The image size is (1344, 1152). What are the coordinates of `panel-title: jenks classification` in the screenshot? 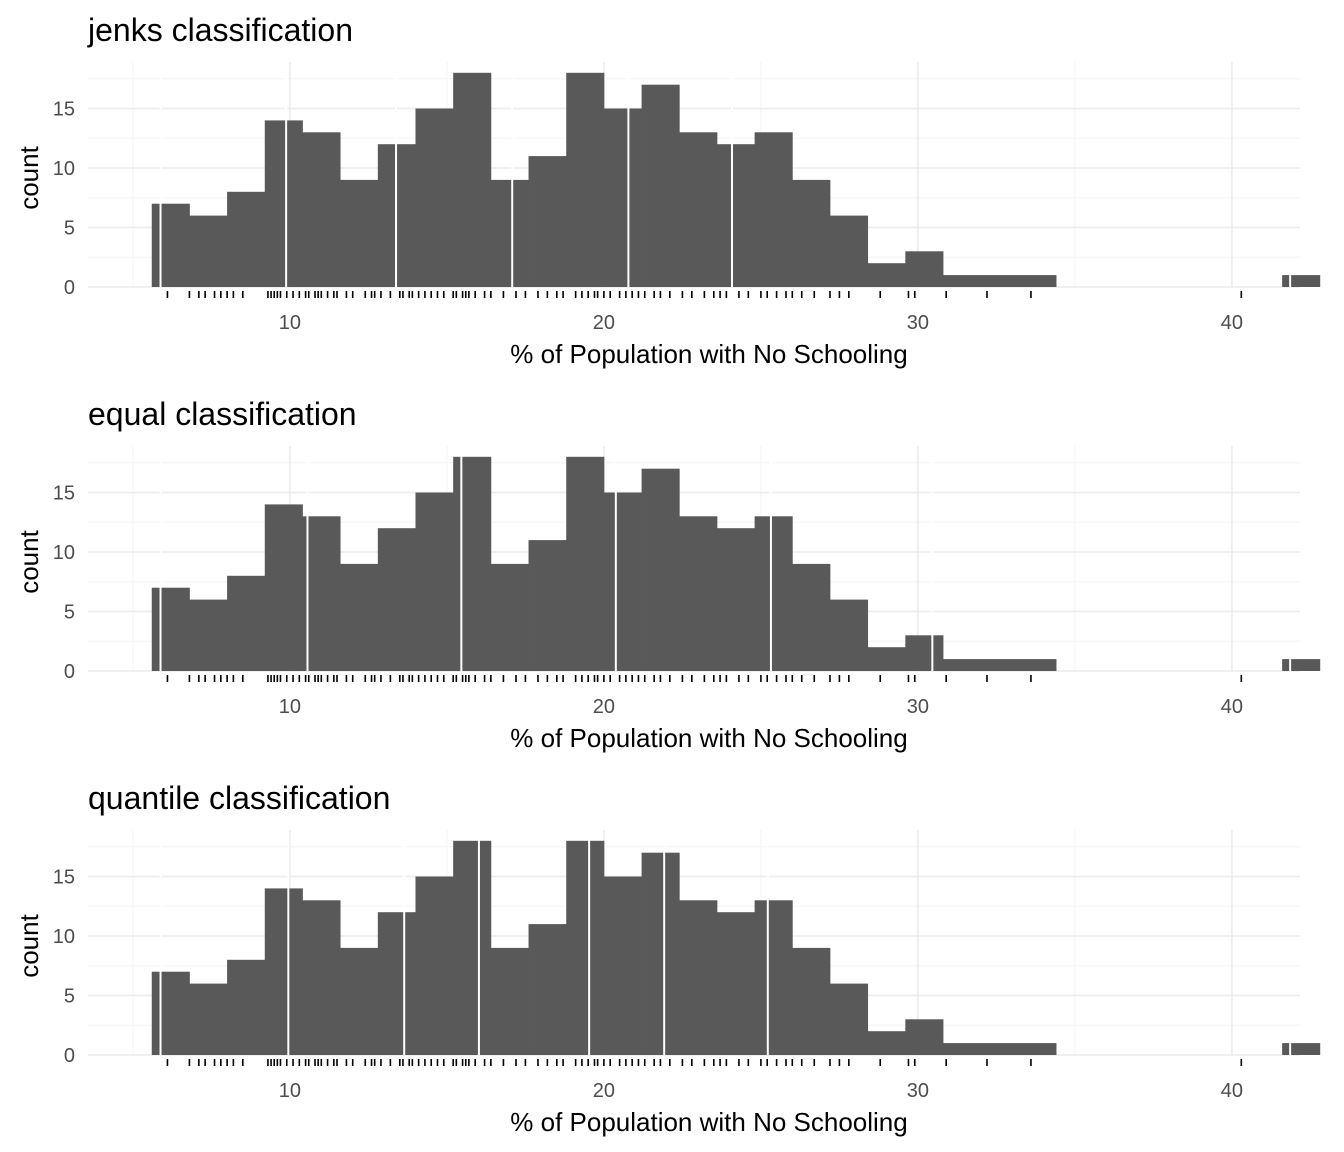 It's located at (220, 30).